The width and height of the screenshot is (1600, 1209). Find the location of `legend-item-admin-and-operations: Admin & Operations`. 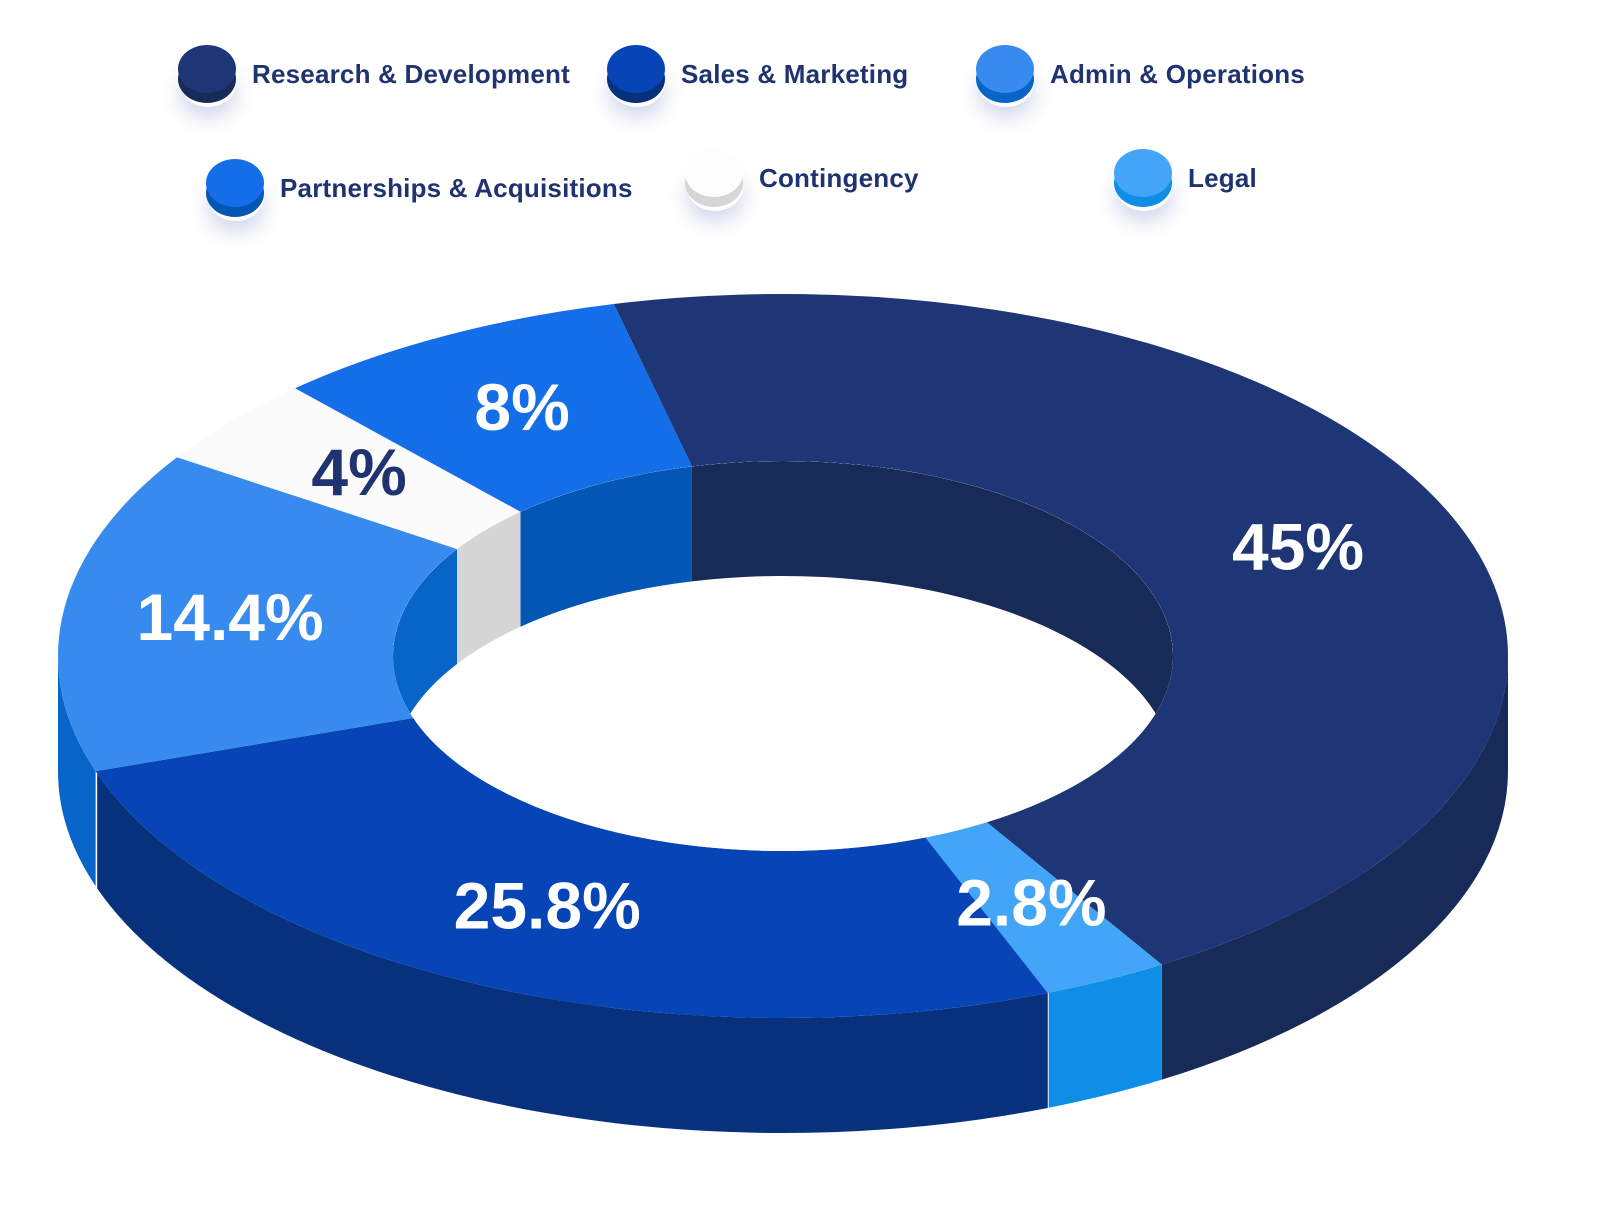

legend-item-admin-and-operations: Admin & Operations is located at coordinates (1140, 74).